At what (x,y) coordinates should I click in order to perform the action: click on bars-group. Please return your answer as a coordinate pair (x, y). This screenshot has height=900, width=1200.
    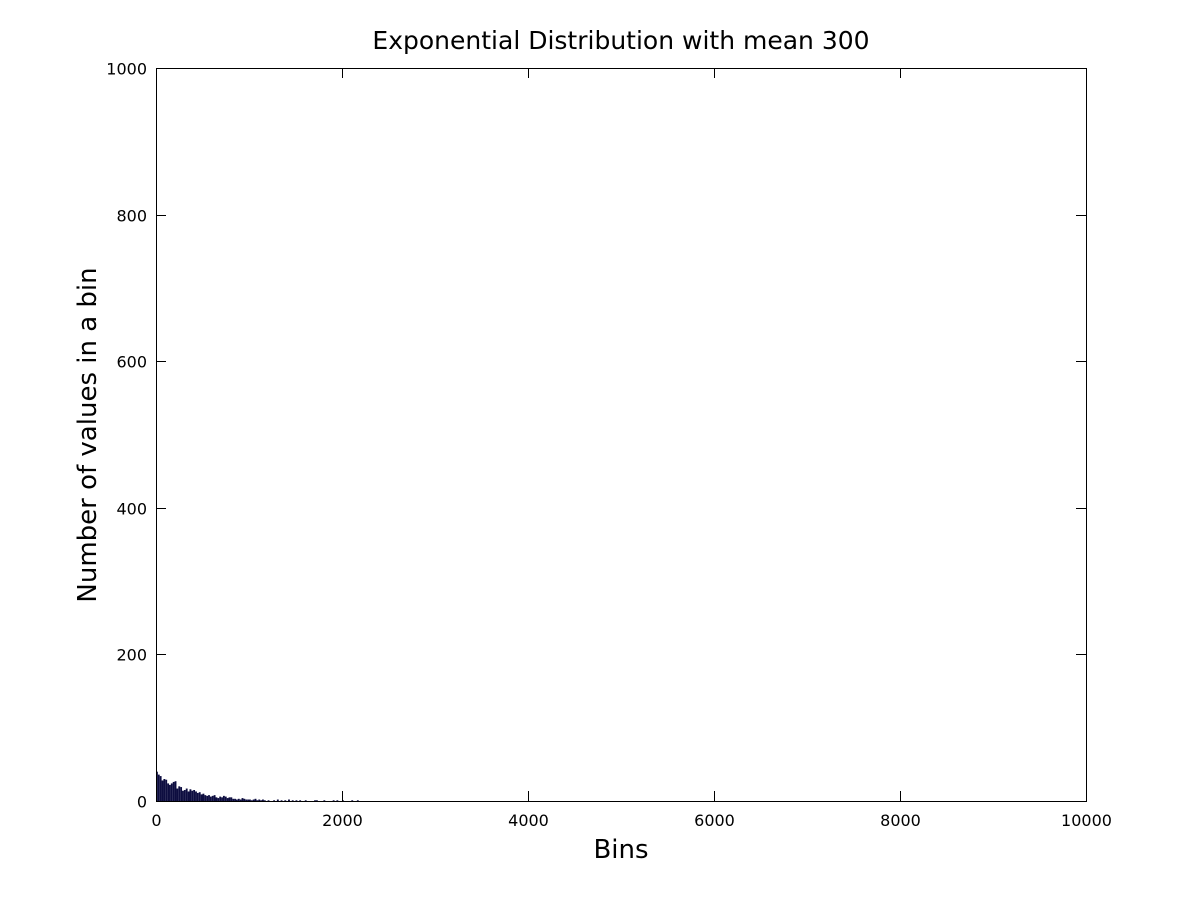
    Looking at the image, I should click on (257, 786).